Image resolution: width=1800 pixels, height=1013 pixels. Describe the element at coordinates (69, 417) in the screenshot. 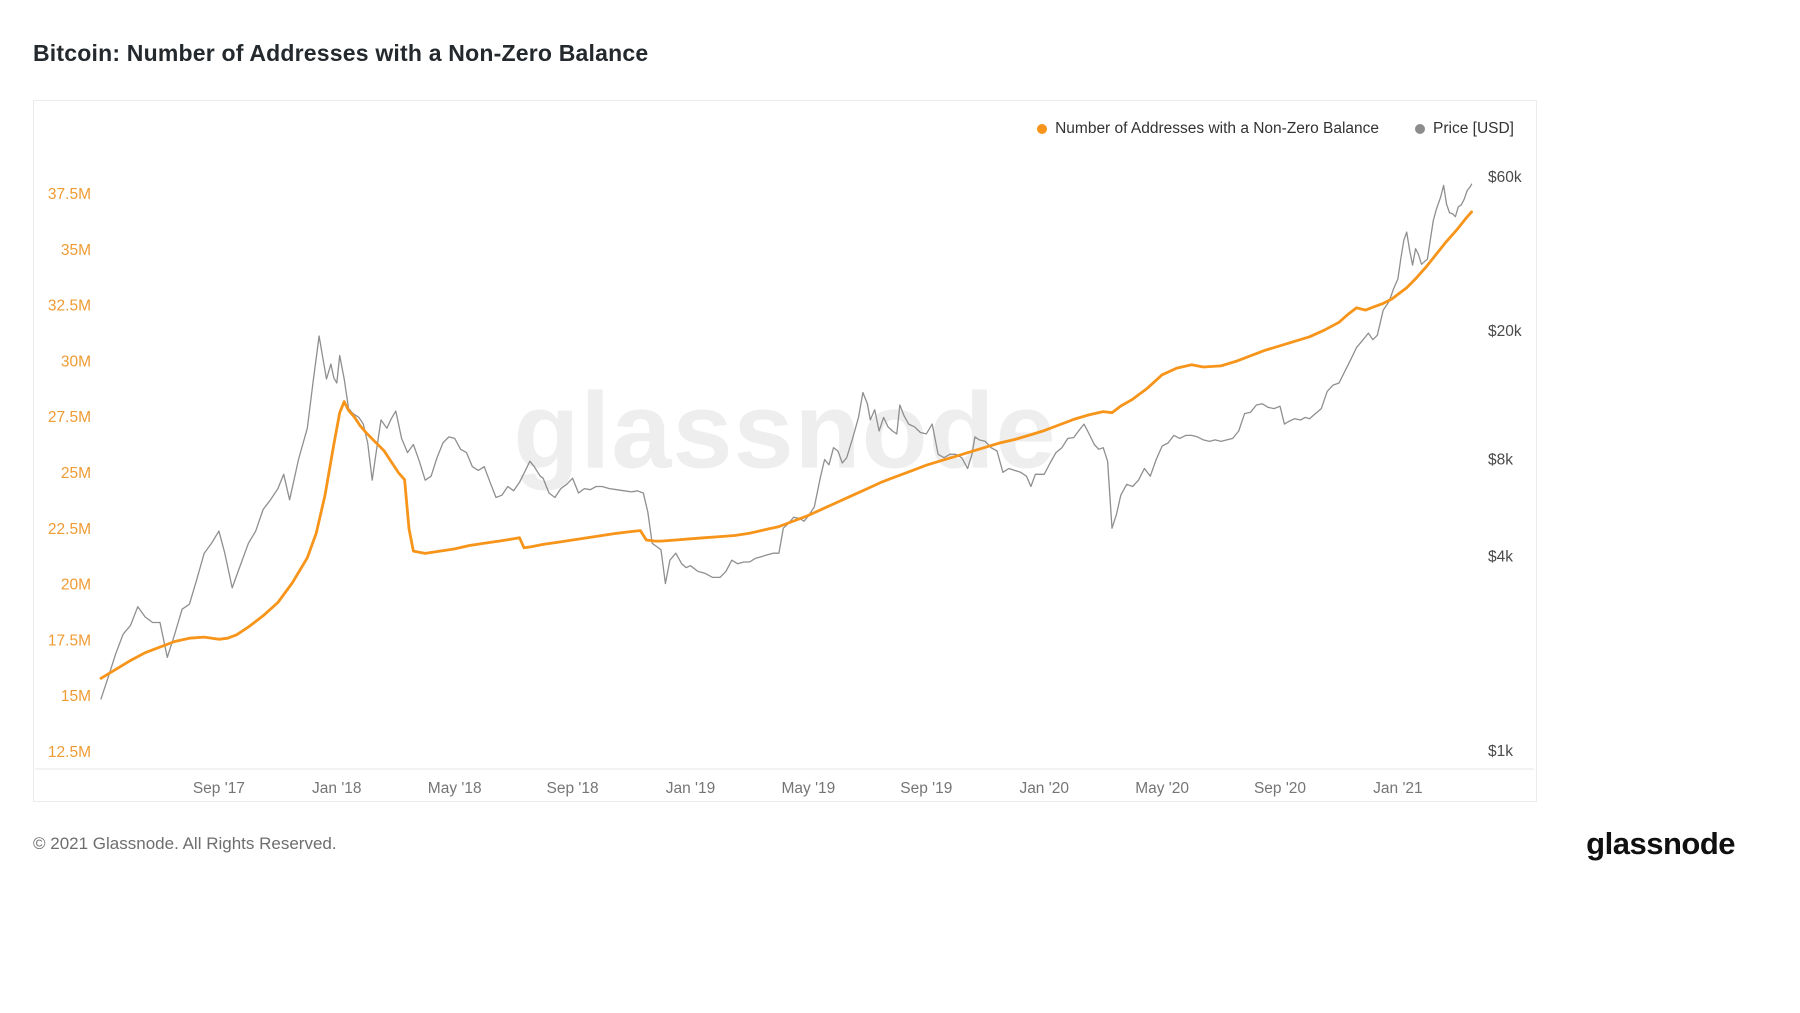

I see `left-axis-tick: 27.5M` at that location.